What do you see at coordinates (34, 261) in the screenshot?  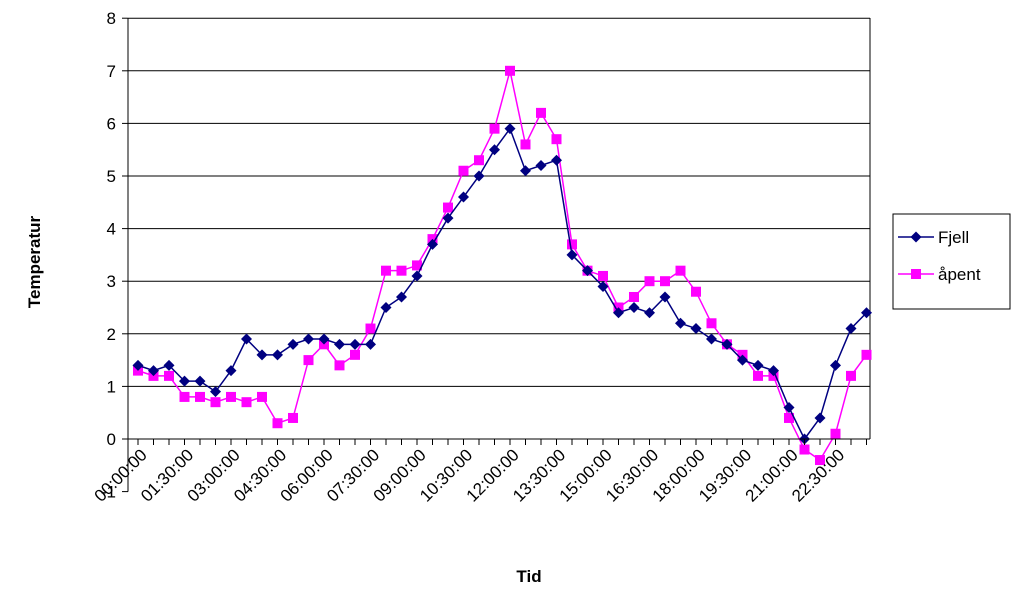 I see `y-axis-title: Temperatur` at bounding box center [34, 261].